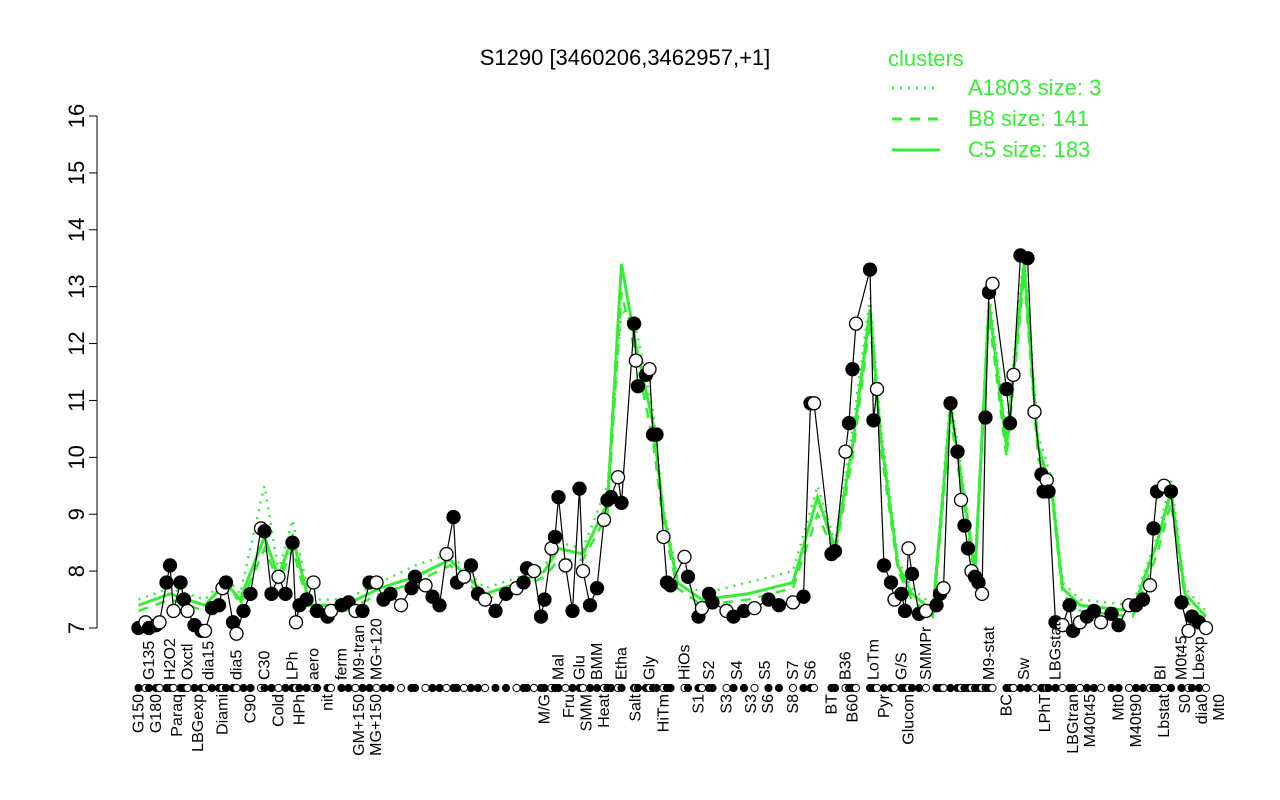 The width and height of the screenshot is (1280, 800). What do you see at coordinates (76, 286) in the screenshot?
I see `y-tick-label: 13` at bounding box center [76, 286].